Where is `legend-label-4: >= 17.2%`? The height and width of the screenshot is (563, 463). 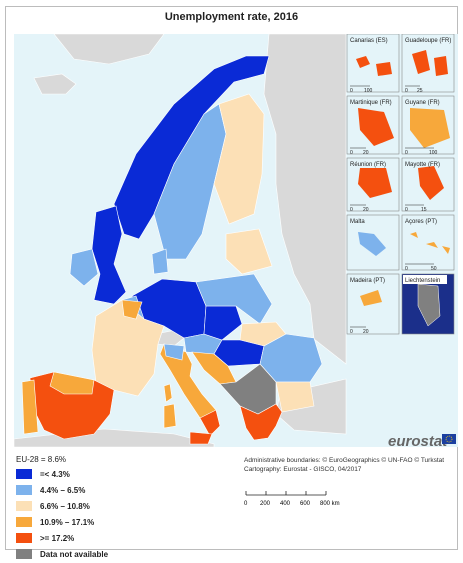
legend-label-4: >= 17.2% is located at coordinates (57, 538).